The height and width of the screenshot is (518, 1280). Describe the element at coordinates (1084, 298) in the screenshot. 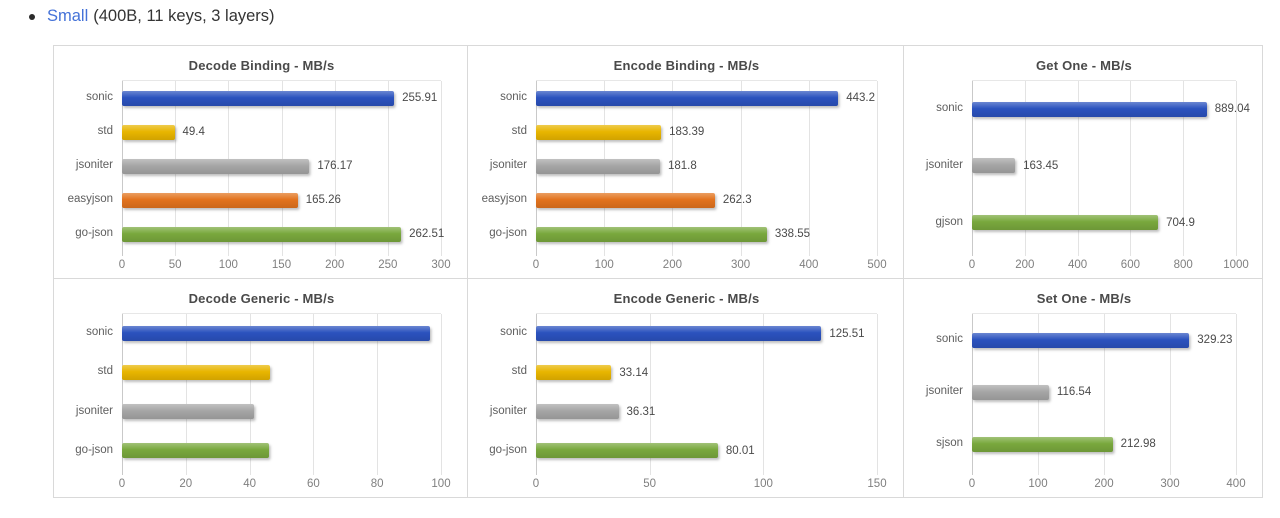

I see `set-one-chart-title: Set One - MB/s` at that location.